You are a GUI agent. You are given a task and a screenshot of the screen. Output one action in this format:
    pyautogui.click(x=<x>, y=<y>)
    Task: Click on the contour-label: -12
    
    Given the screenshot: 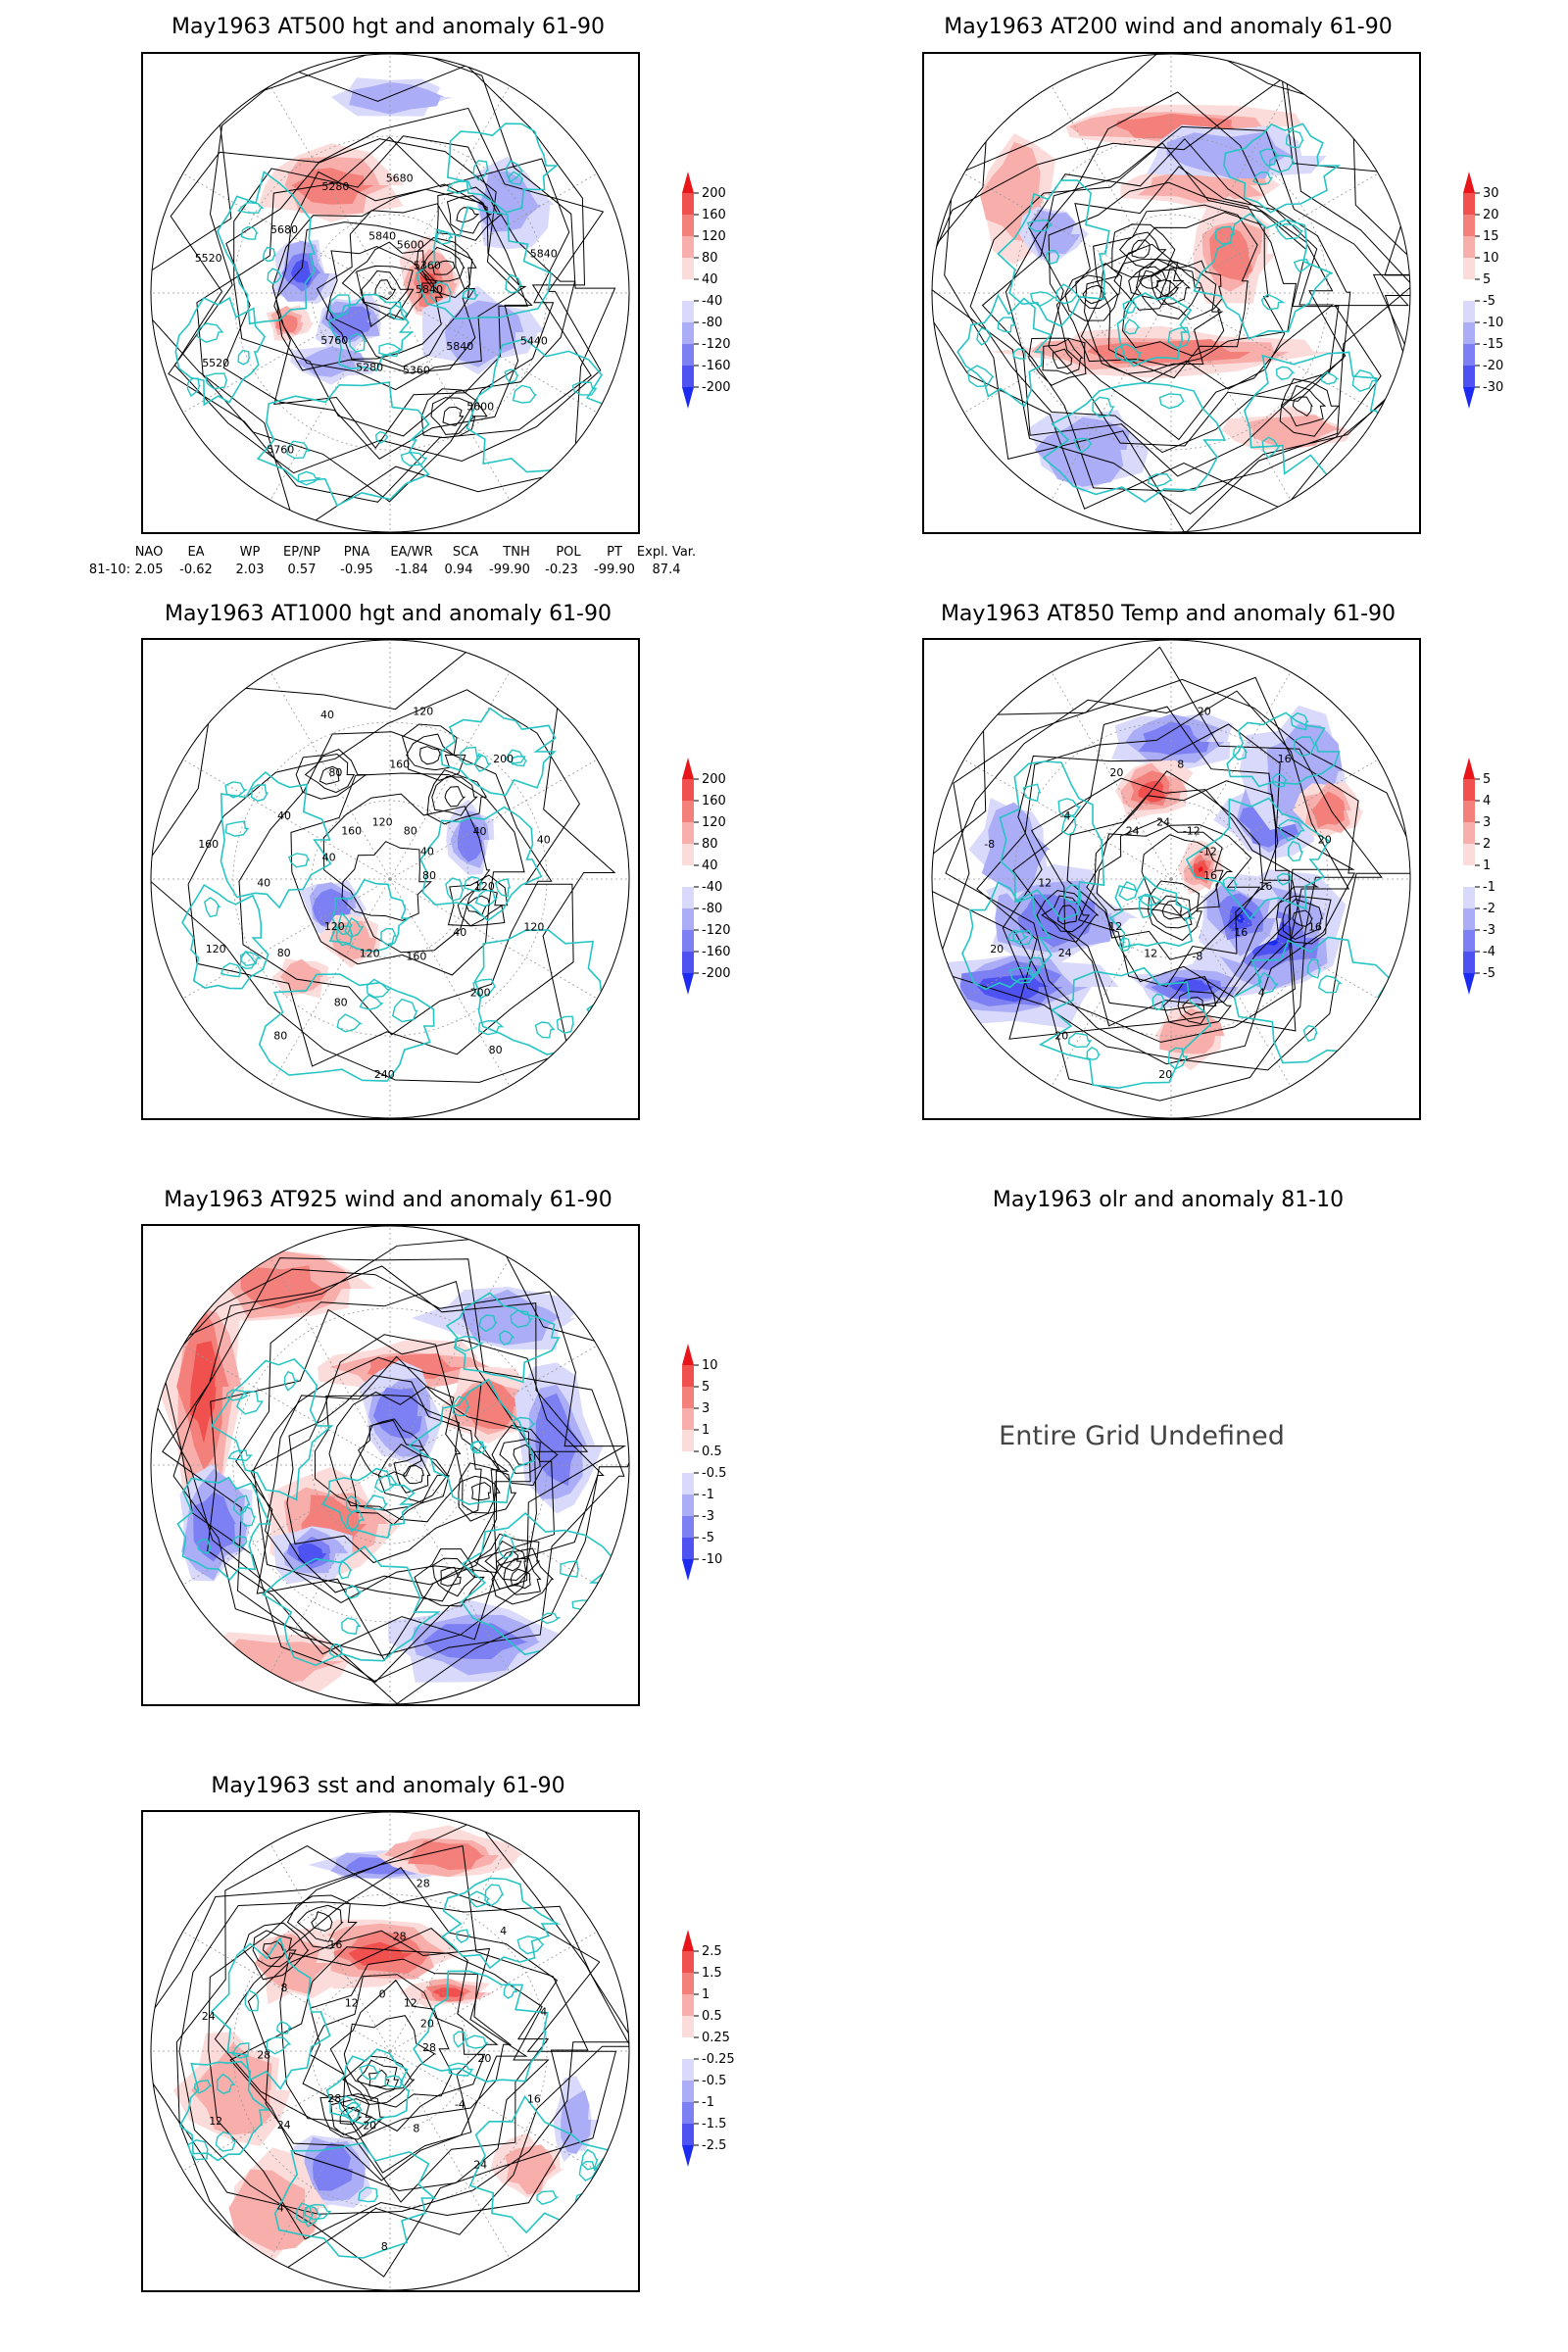 What is the action you would take?
    pyautogui.click(x=1191, y=831)
    